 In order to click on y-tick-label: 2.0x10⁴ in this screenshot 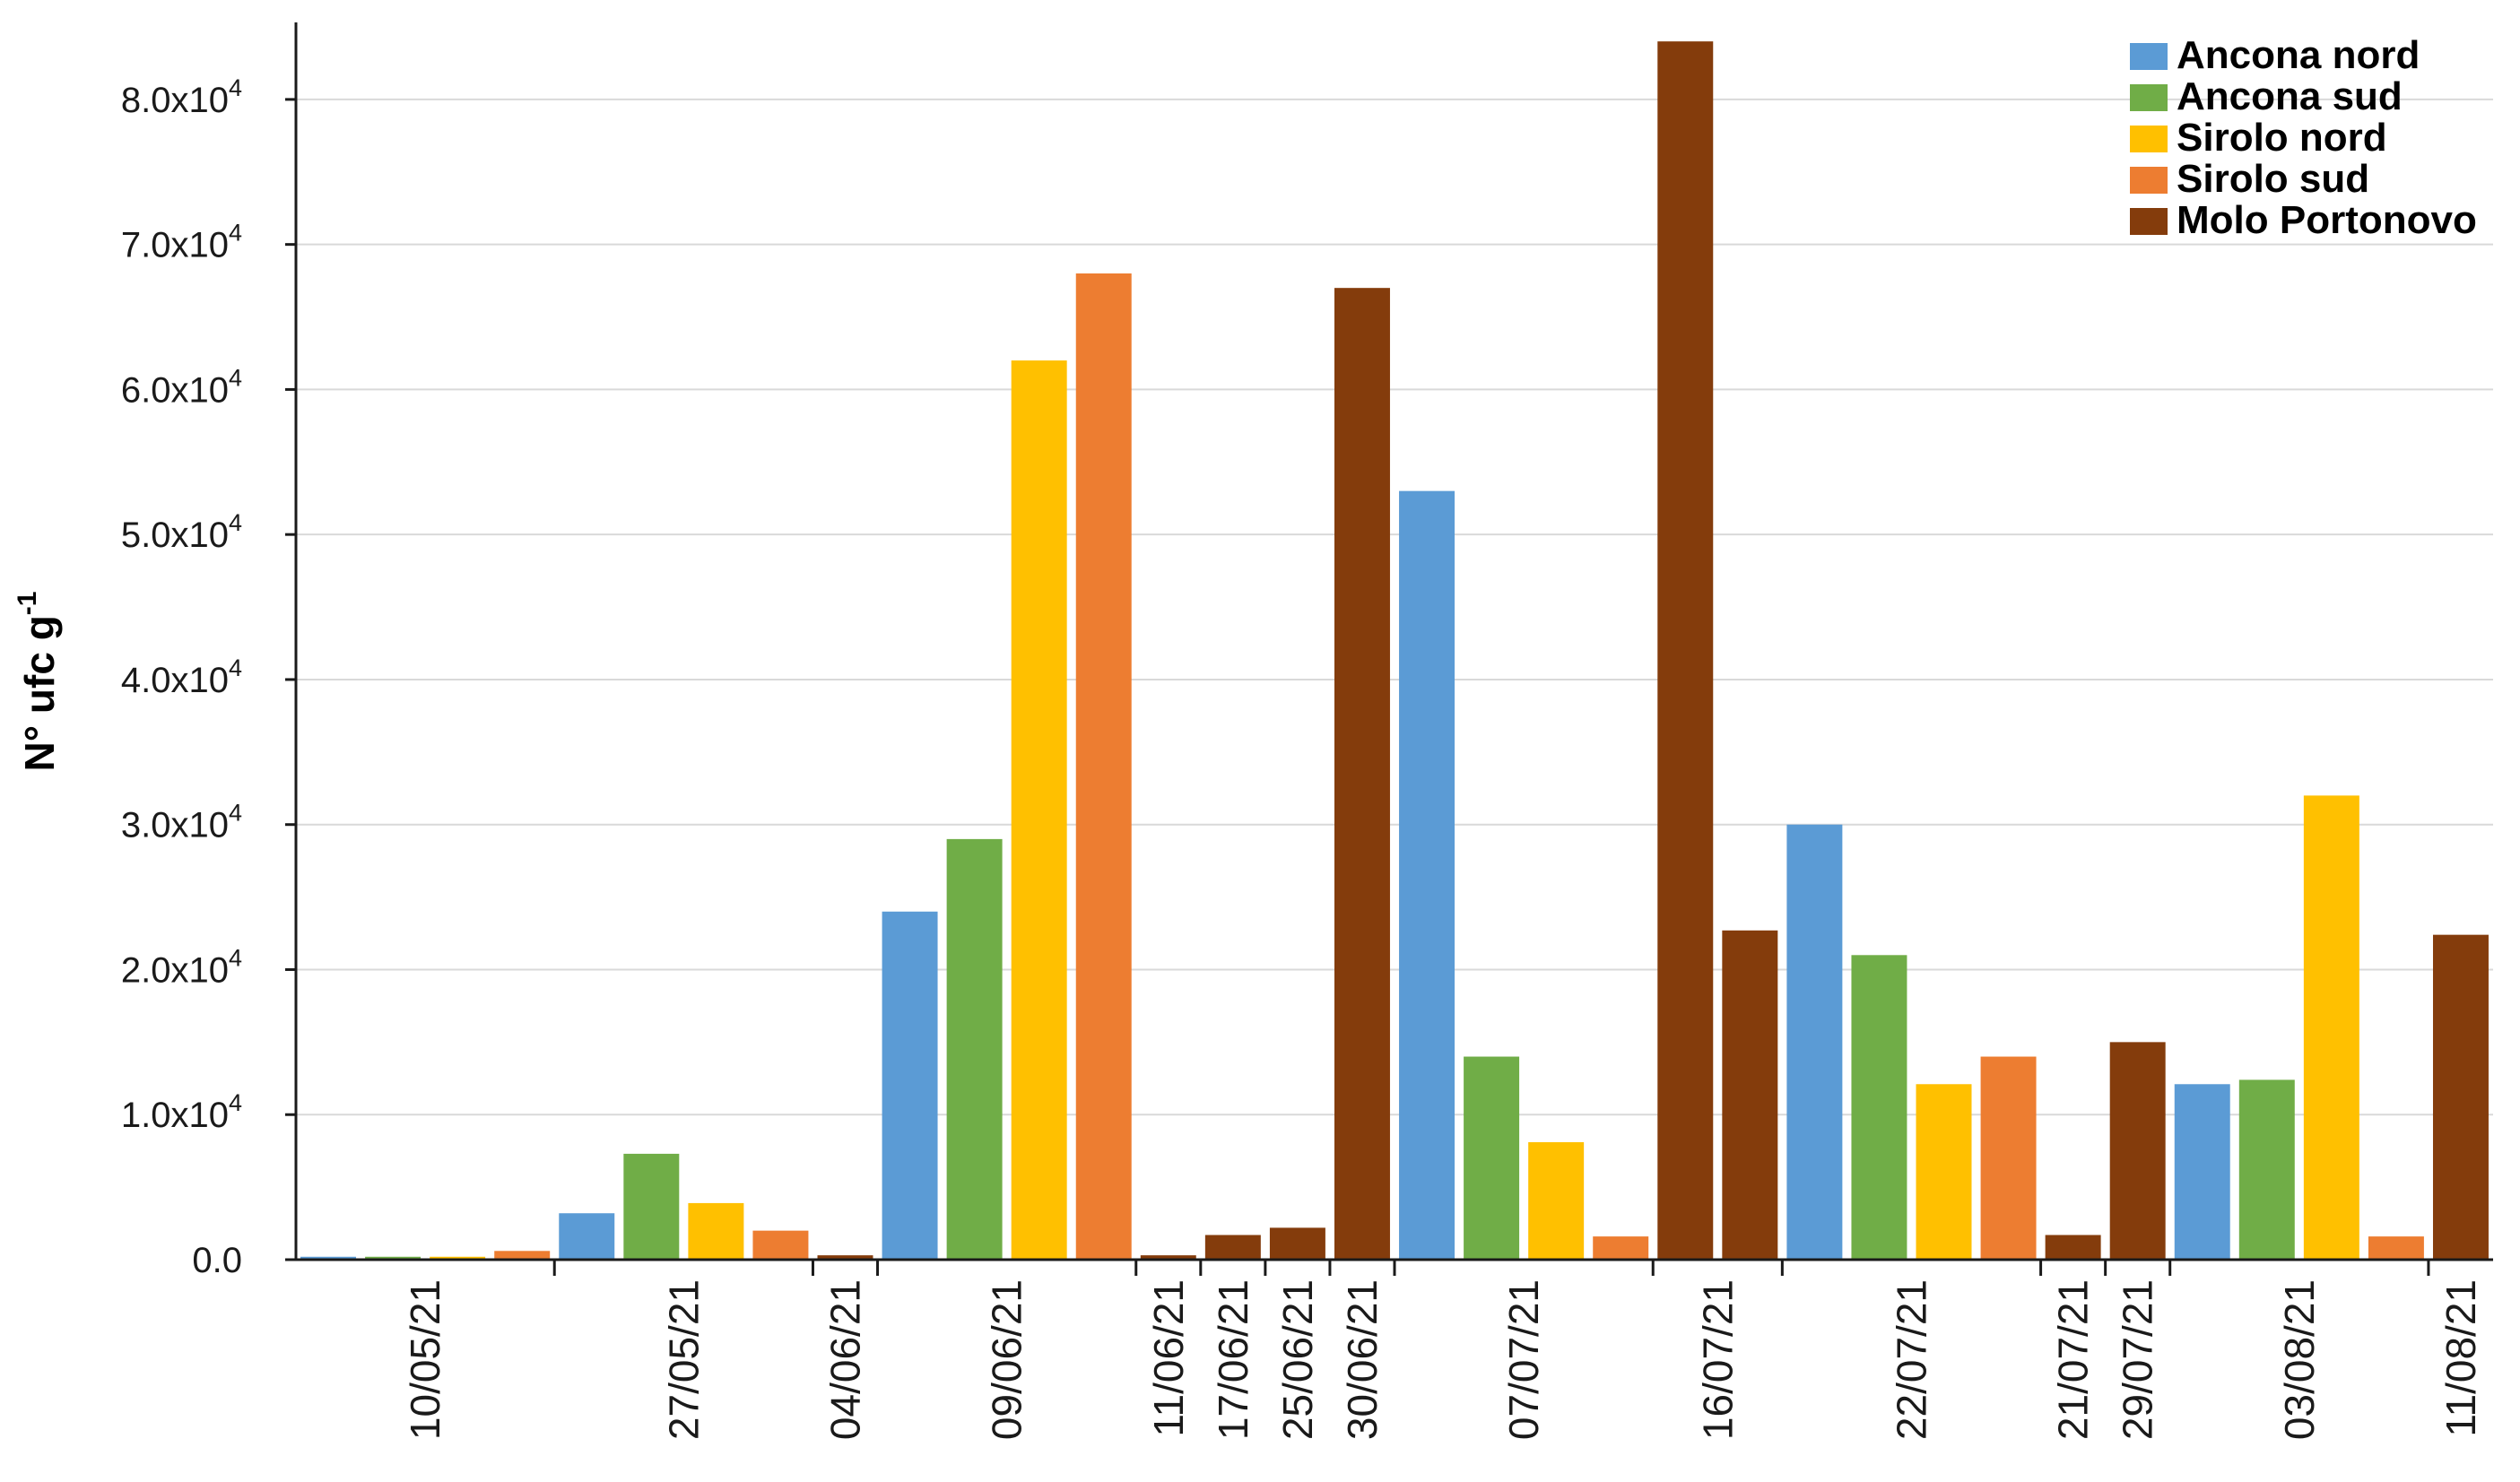, I will do `click(181, 967)`.